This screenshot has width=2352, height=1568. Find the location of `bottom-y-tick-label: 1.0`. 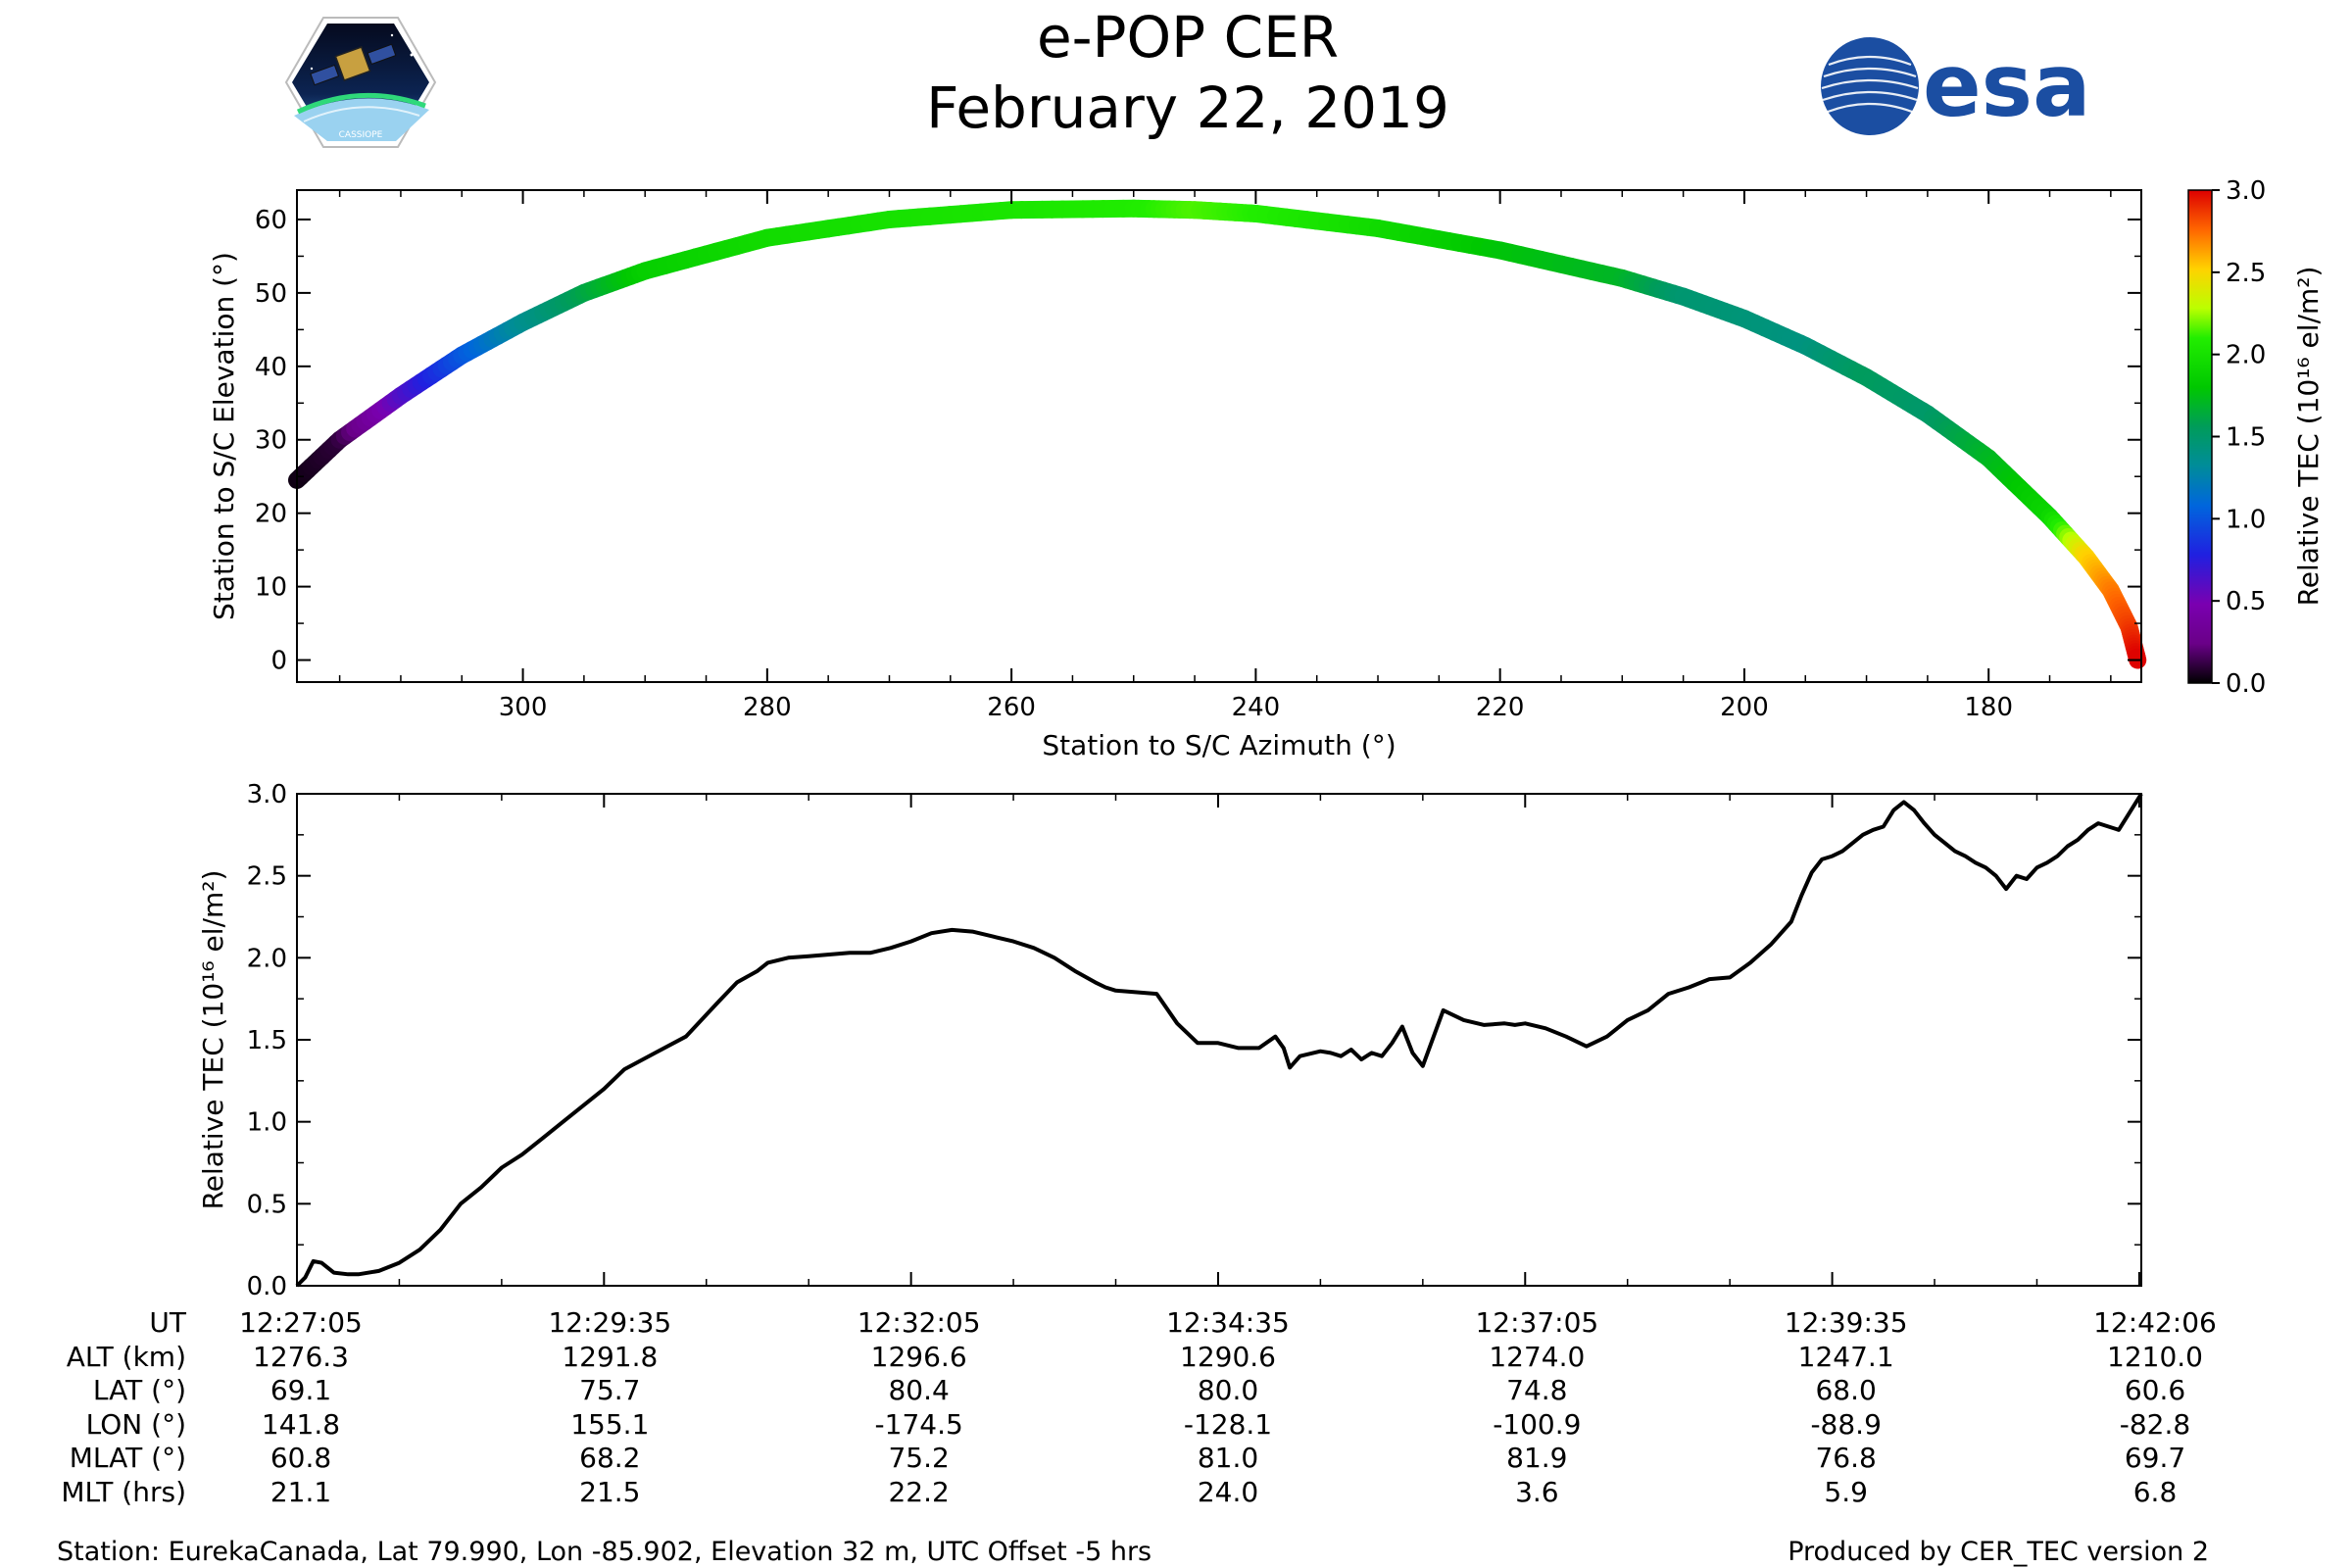

bottom-y-tick-label: 1.0 is located at coordinates (267, 1123).